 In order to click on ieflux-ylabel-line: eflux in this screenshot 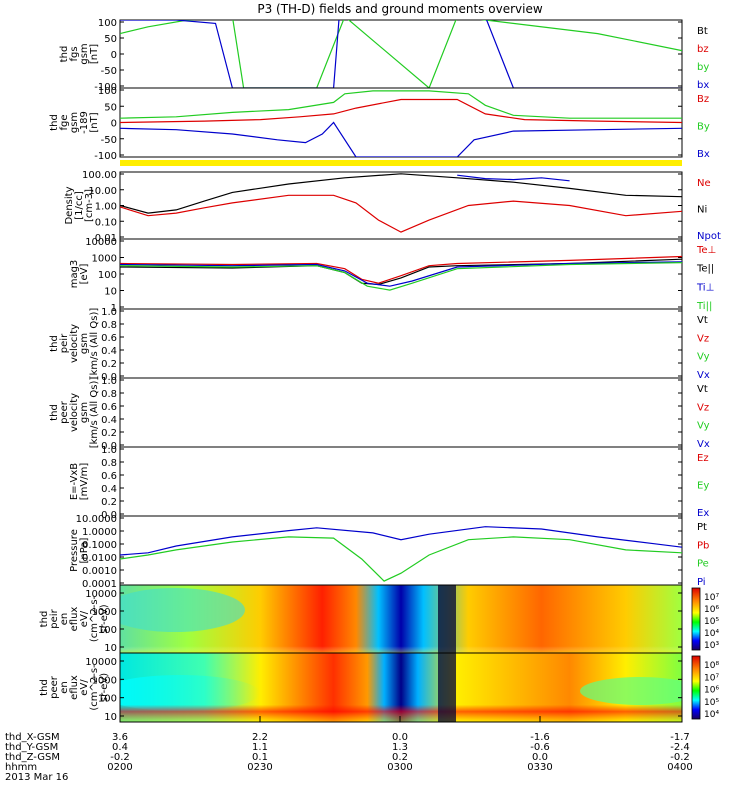, I will do `click(74, 619)`.